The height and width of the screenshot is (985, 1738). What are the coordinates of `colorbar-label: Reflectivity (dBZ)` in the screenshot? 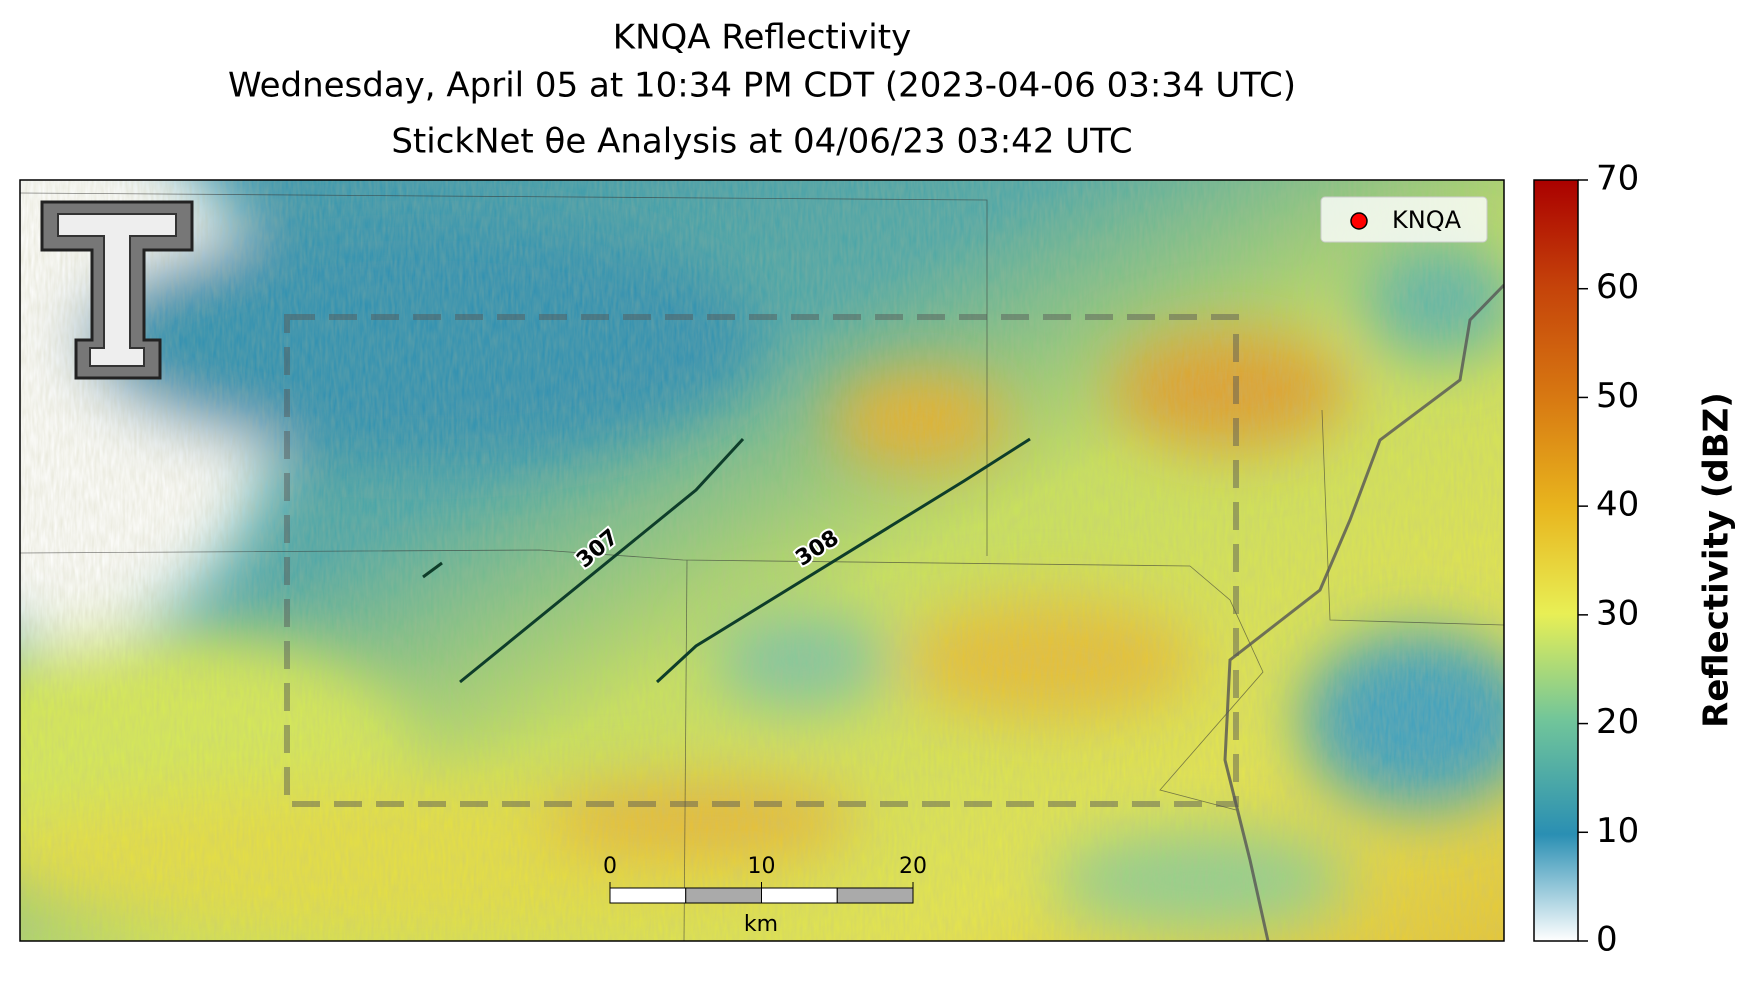 It's located at (1717, 560).